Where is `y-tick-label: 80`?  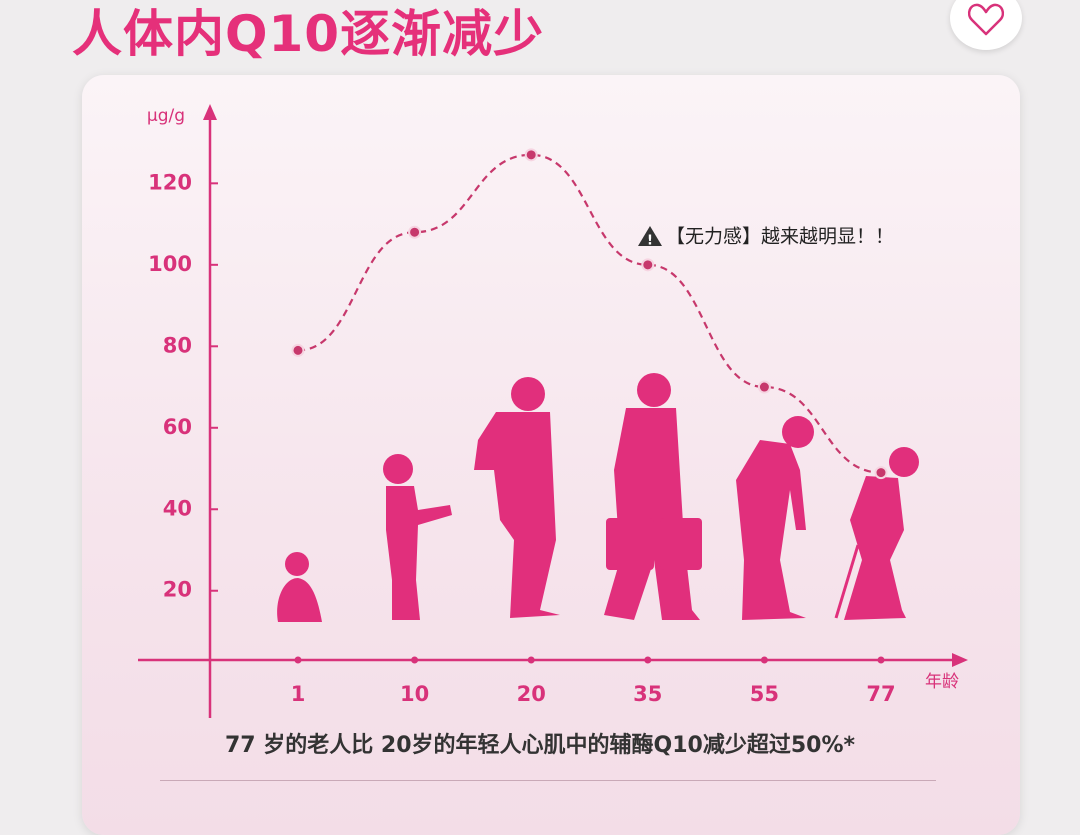
y-tick-label: 80 is located at coordinates (177, 345).